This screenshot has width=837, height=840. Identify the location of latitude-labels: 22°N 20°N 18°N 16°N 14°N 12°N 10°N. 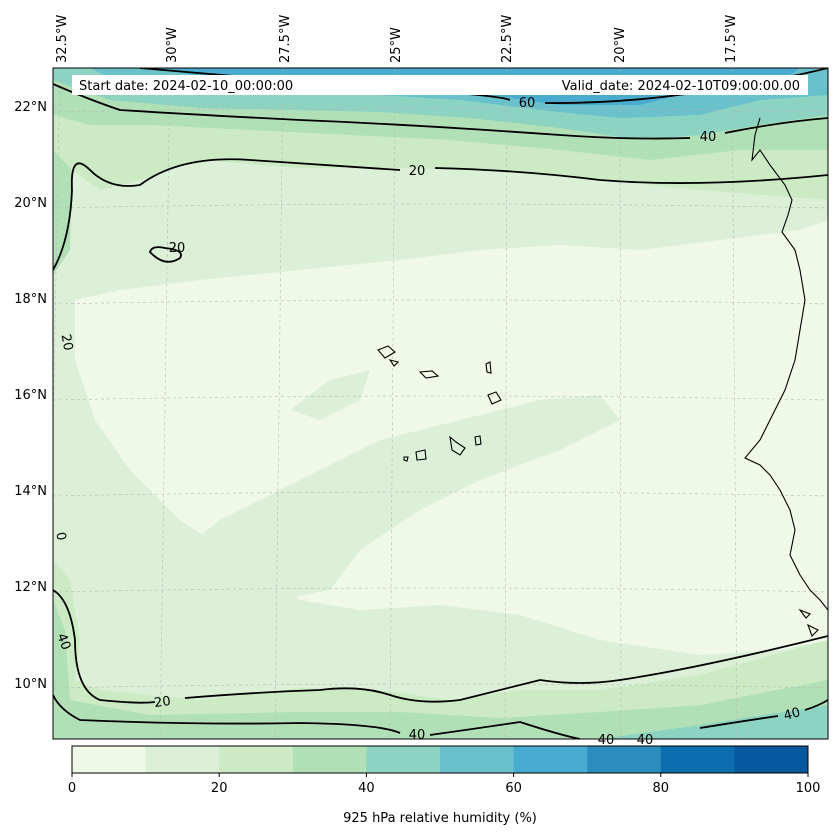
(30, 396).